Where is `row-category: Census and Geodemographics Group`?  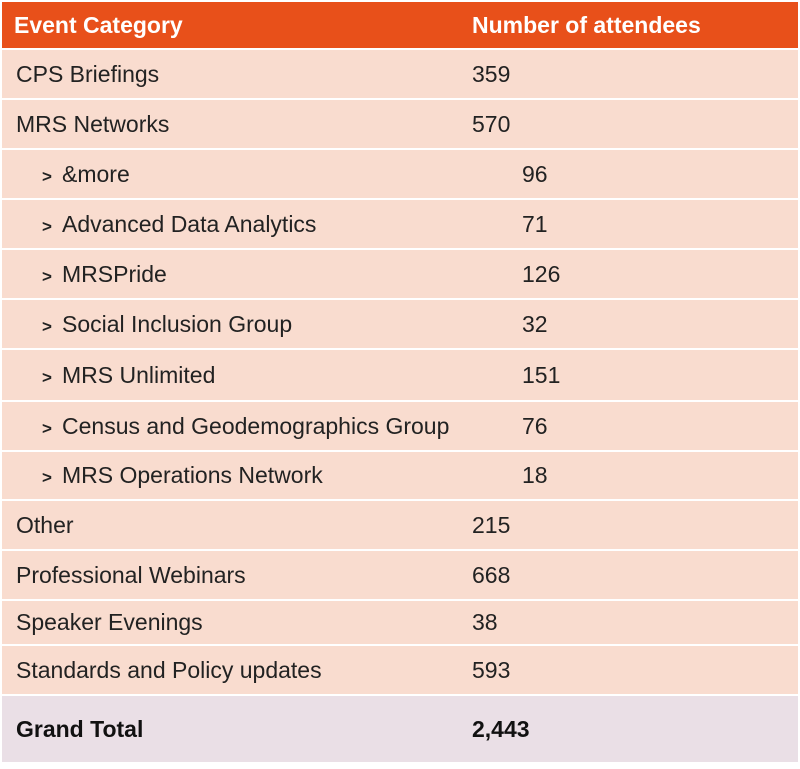 row-category: Census and Geodemographics Group is located at coordinates (256, 425).